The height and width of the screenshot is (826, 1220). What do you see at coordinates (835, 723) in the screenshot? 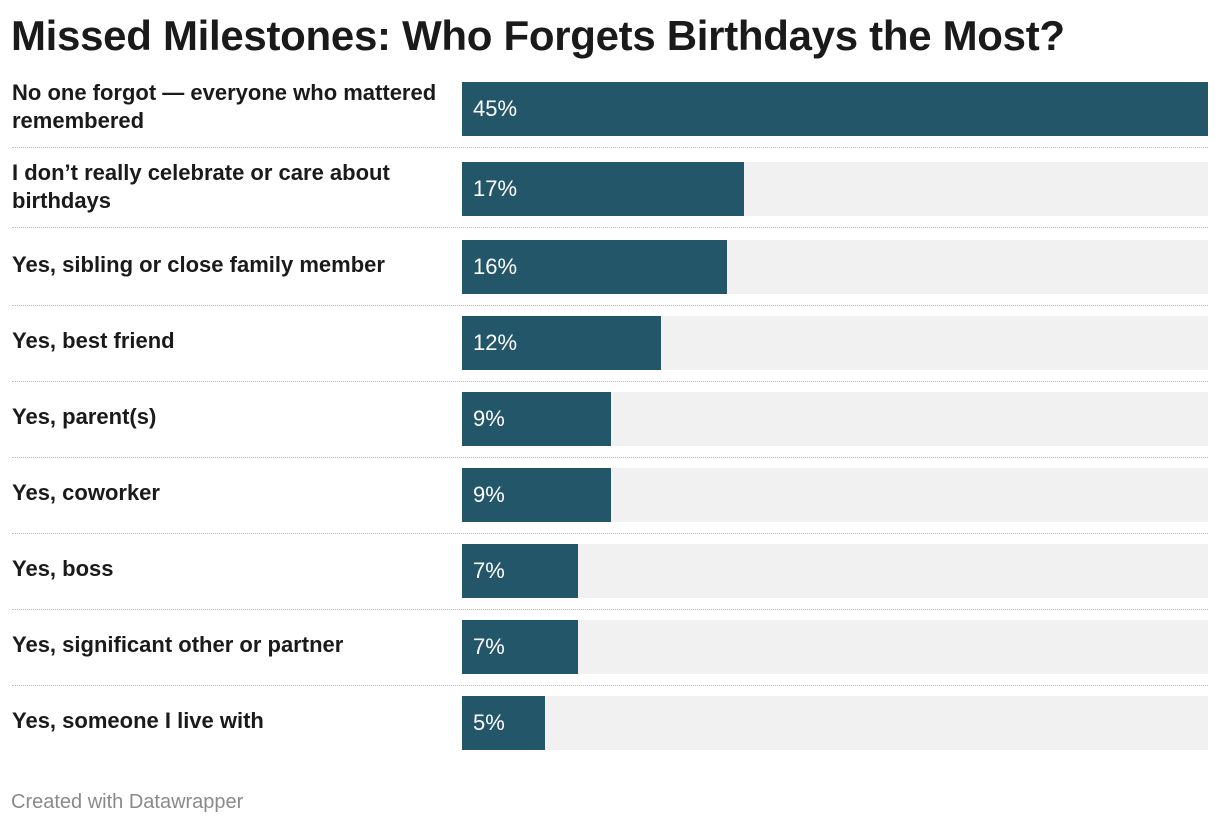
I see `bar-track: 5%` at bounding box center [835, 723].